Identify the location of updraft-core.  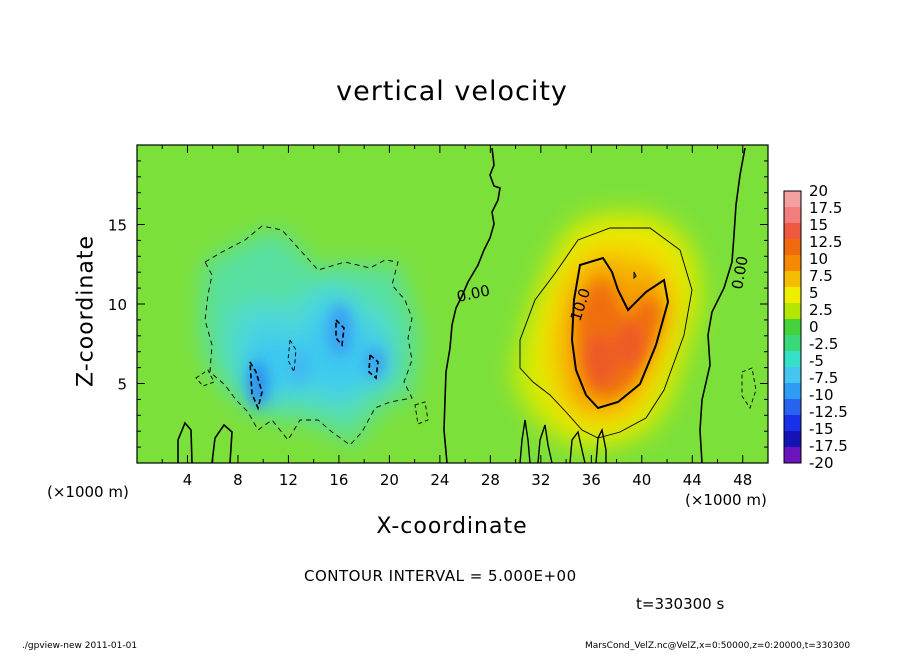
(620, 339).